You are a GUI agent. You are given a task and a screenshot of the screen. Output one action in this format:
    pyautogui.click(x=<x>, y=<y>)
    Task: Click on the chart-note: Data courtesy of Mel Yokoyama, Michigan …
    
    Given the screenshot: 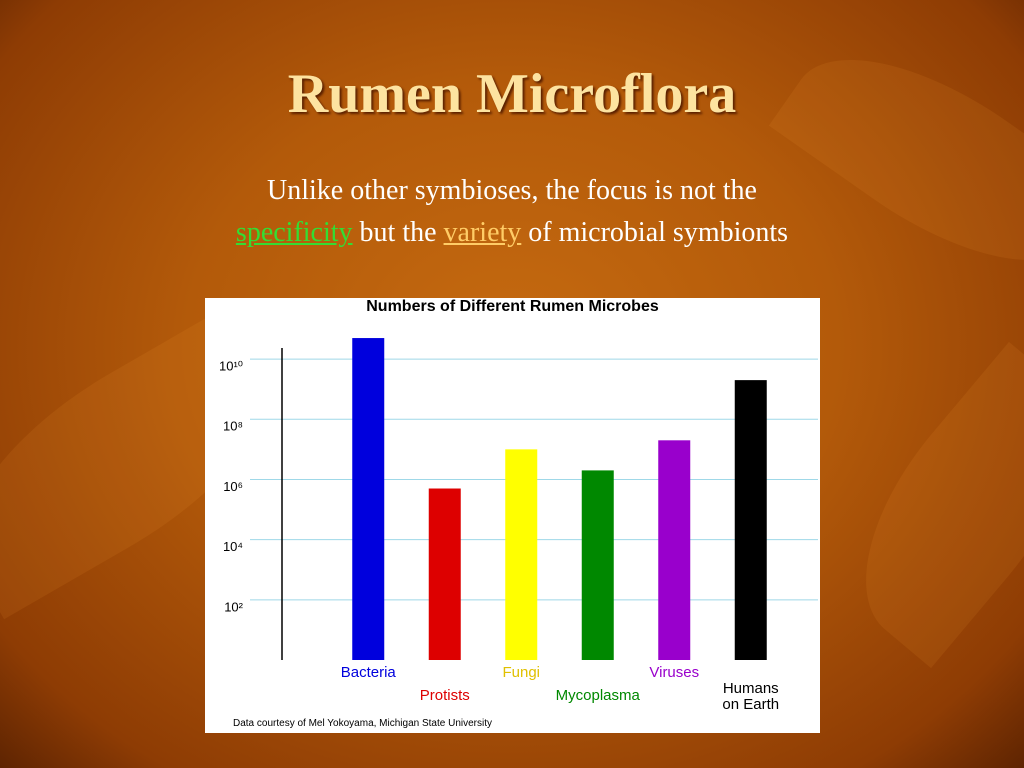 What is the action you would take?
    pyautogui.click(x=363, y=723)
    